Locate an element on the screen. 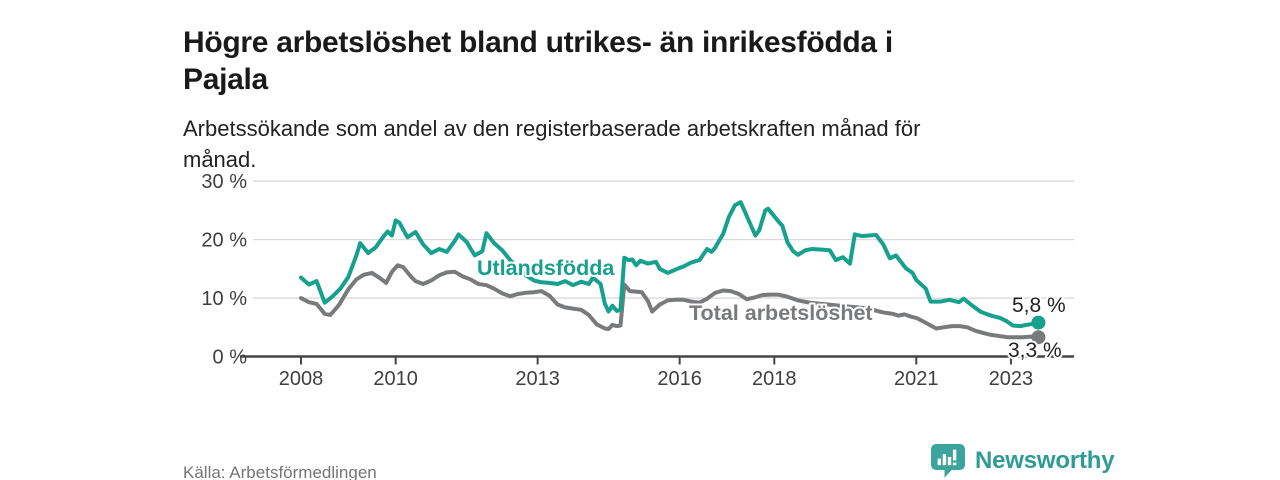 The image size is (1280, 480). series-line-total is located at coordinates (670, 301).